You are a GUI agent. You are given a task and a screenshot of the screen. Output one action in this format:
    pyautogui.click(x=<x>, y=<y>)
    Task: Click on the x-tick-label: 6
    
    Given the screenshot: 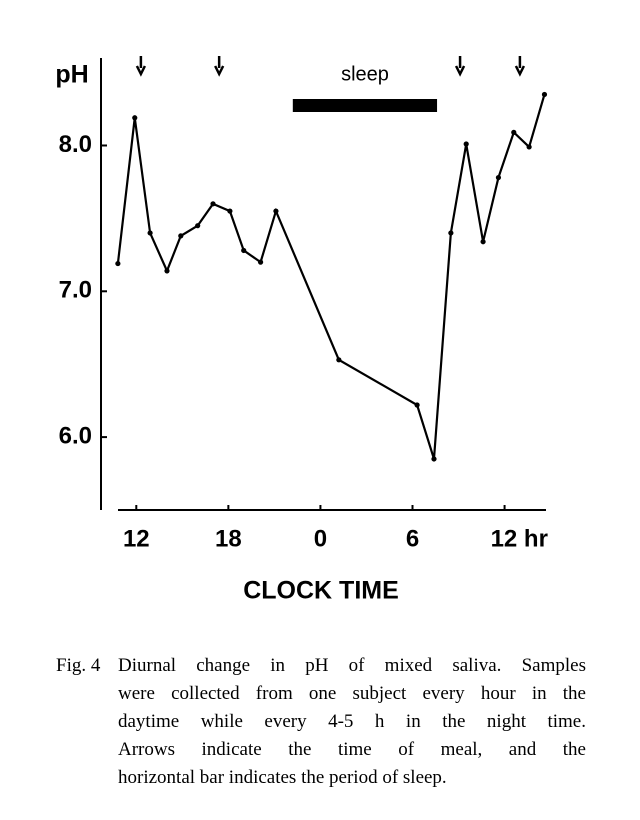 What is the action you would take?
    pyautogui.click(x=412, y=538)
    